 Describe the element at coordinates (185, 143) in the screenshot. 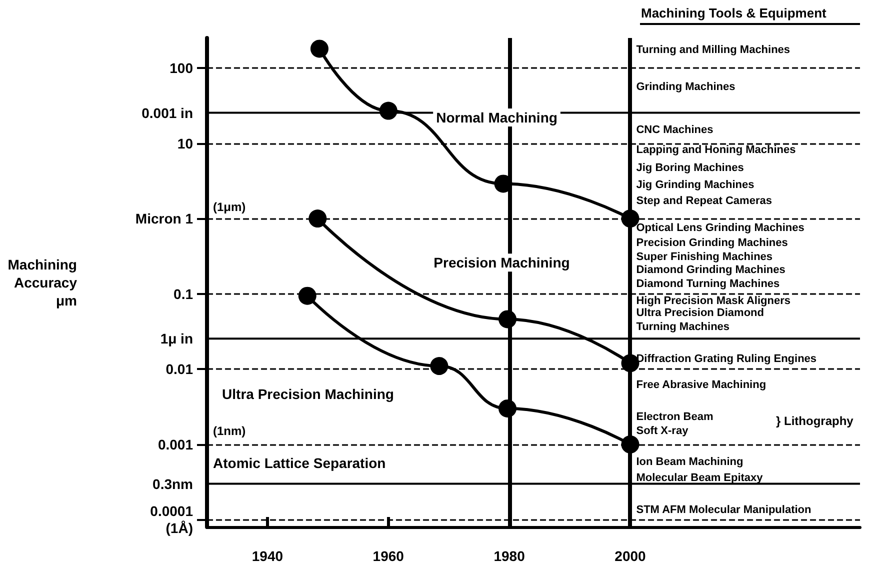

I see `y-tick-label: 10` at that location.